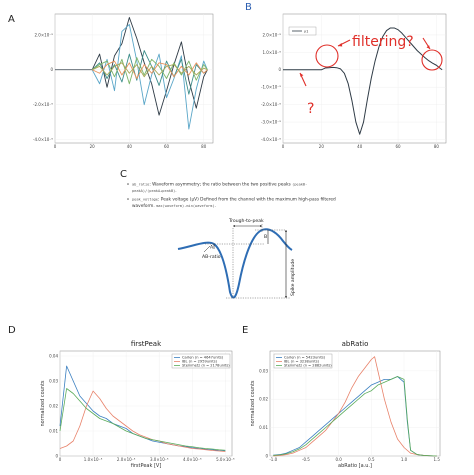 The image size is (474, 475). I want to click on panel-letter-b: B, so click(248, 7).